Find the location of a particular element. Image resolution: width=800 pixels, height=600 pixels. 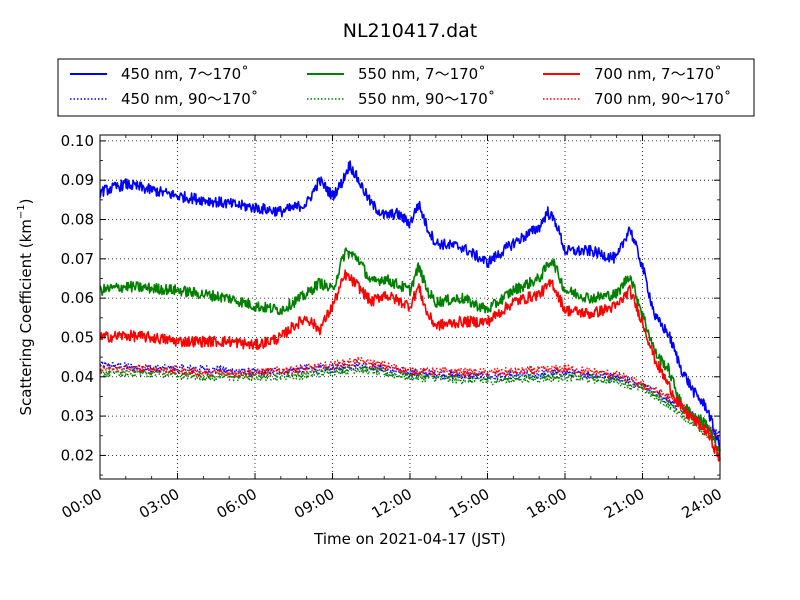

y-axis-label-main: Scattering Coefficient (km is located at coordinates (26, 317).